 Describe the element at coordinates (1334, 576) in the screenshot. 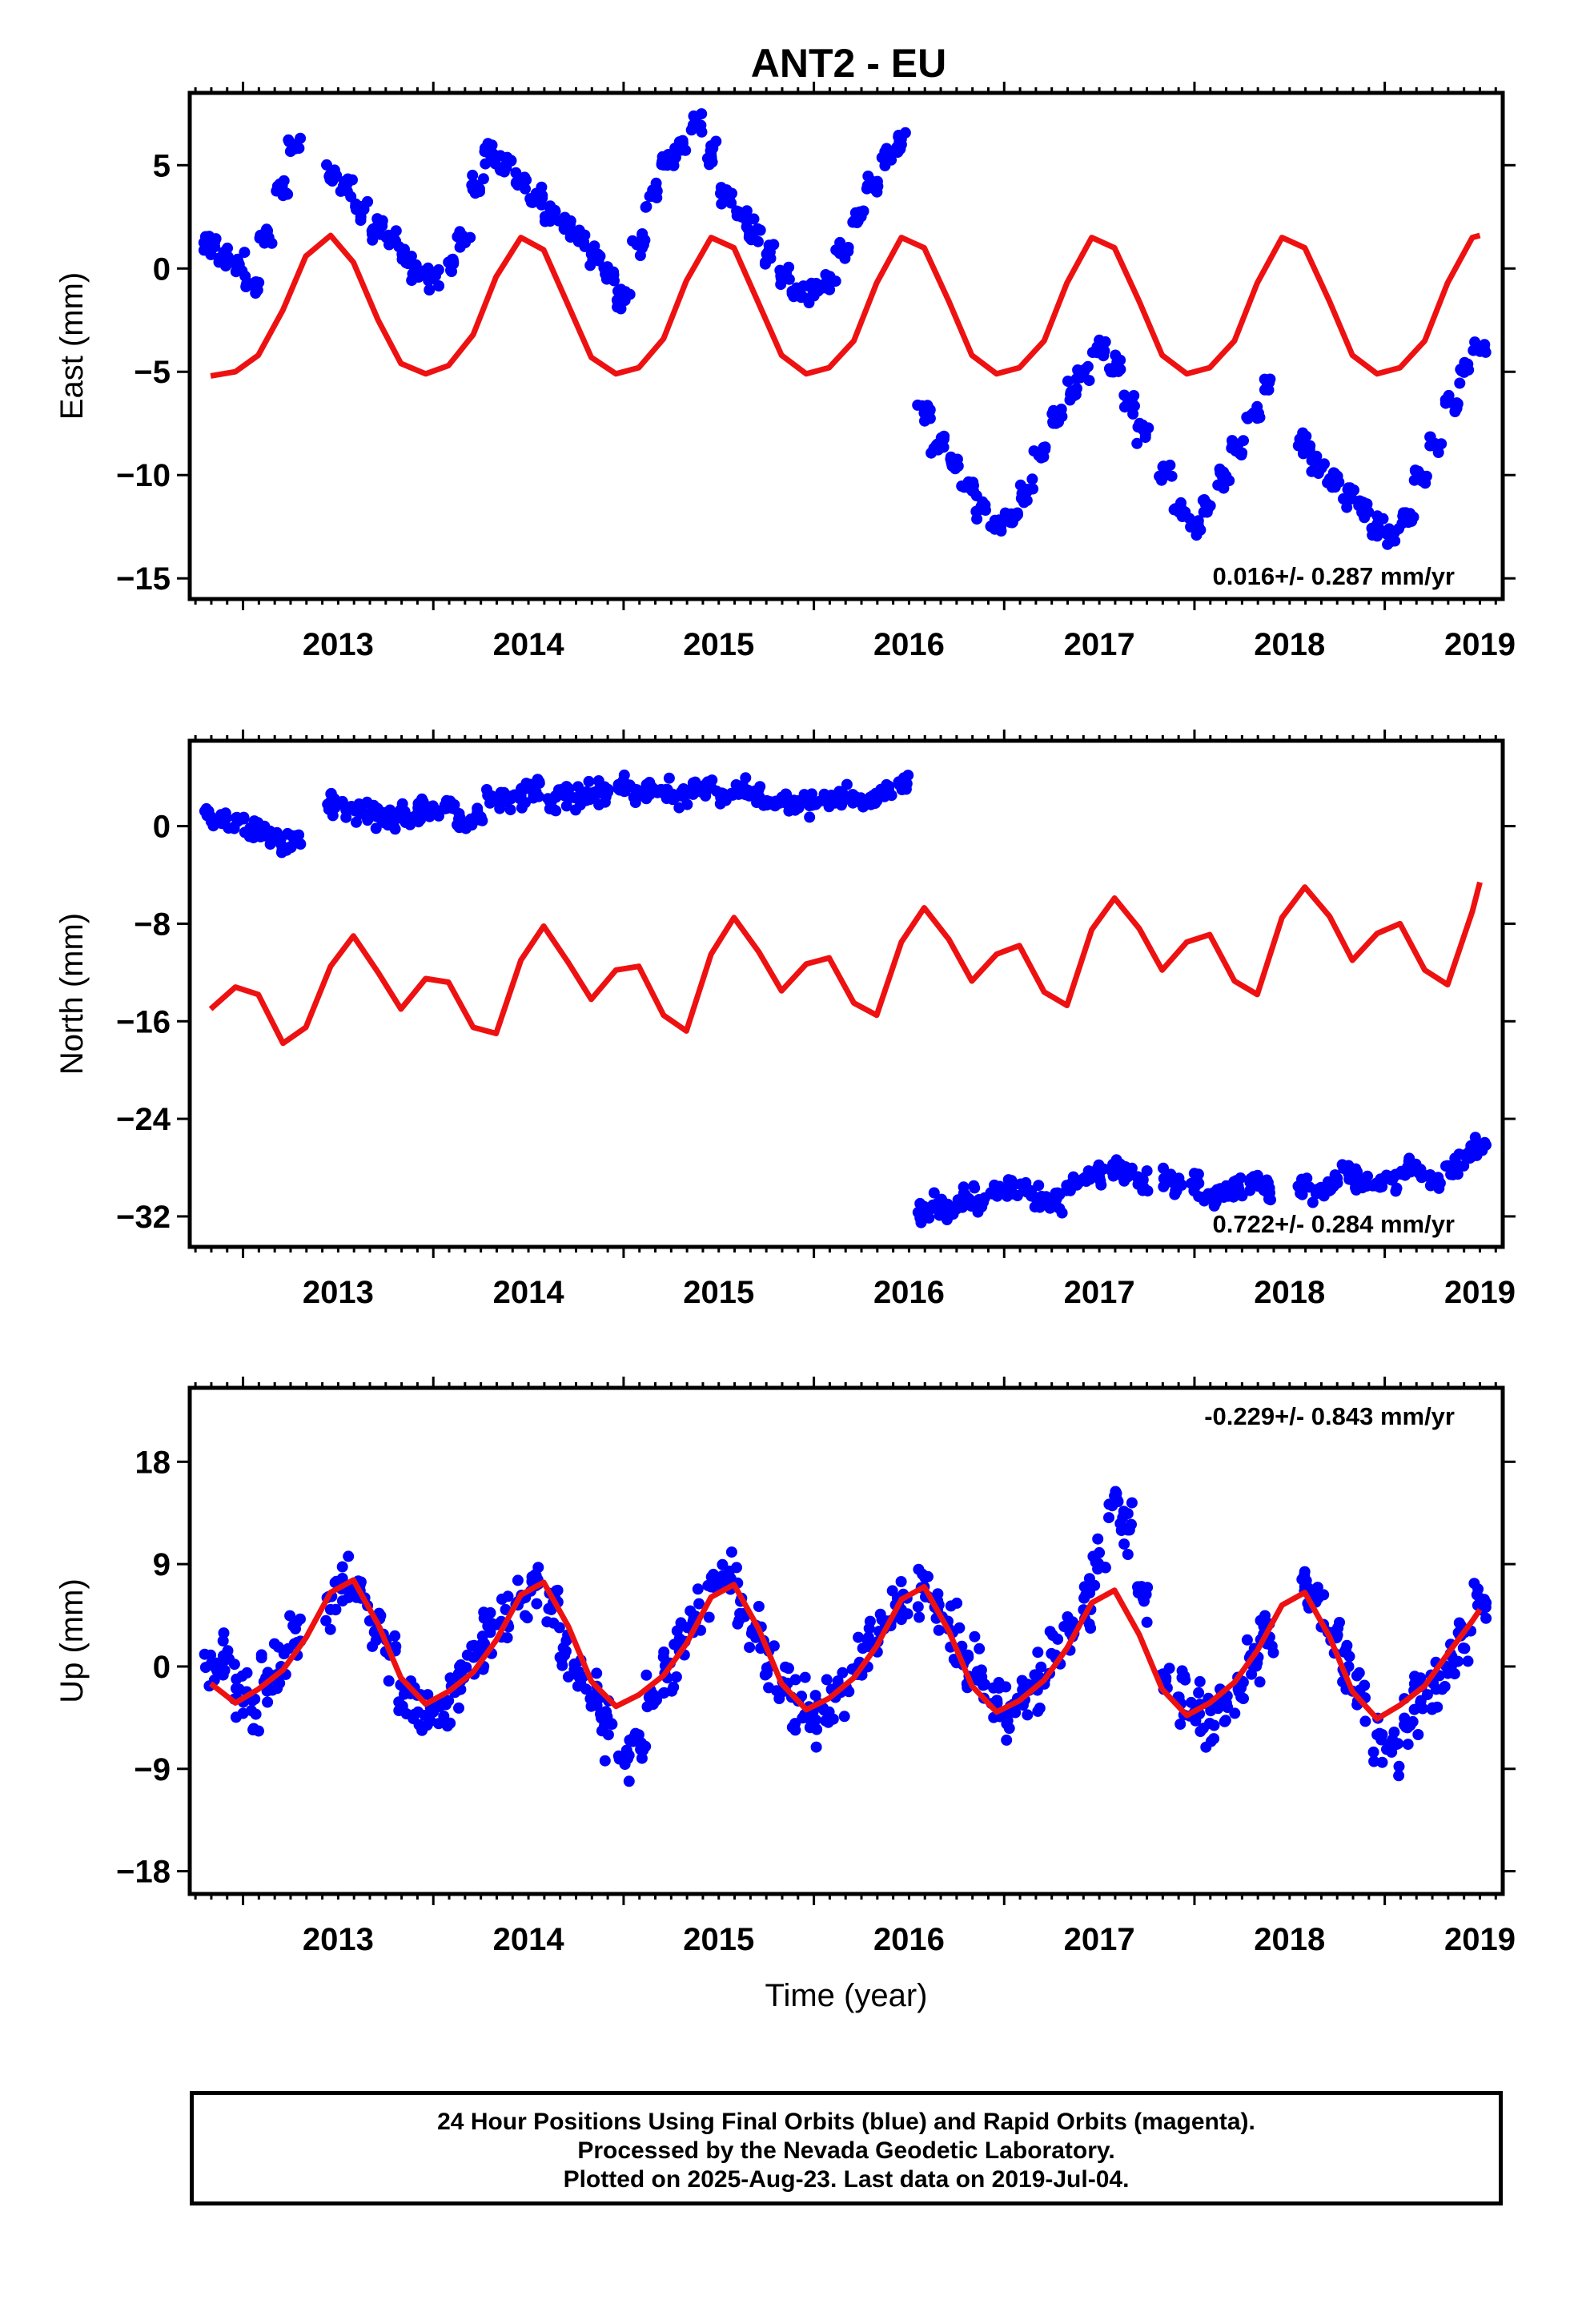

I see `east-rate-label: 0.016+/- 0.287 mm/yr` at that location.